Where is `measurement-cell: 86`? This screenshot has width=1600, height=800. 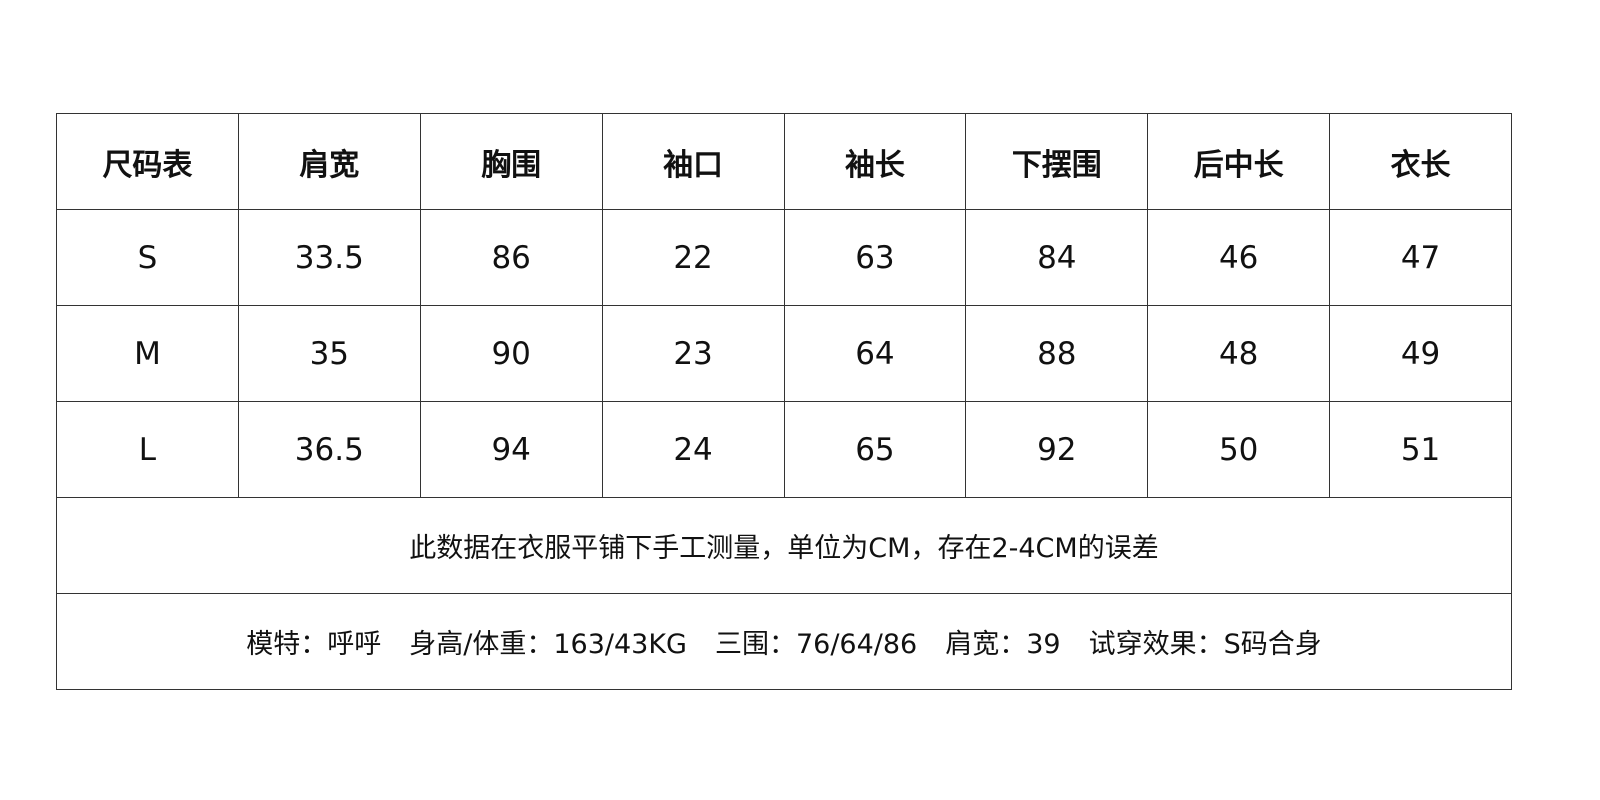 measurement-cell: 86 is located at coordinates (511, 257).